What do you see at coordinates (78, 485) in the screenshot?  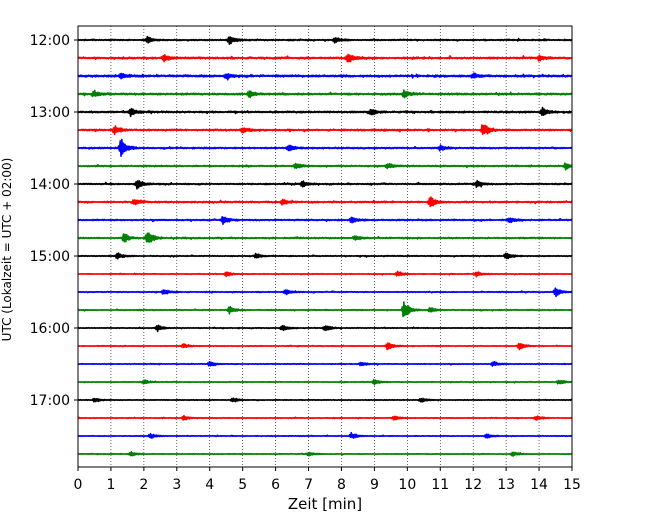 I see `x-tick-label: 0` at bounding box center [78, 485].